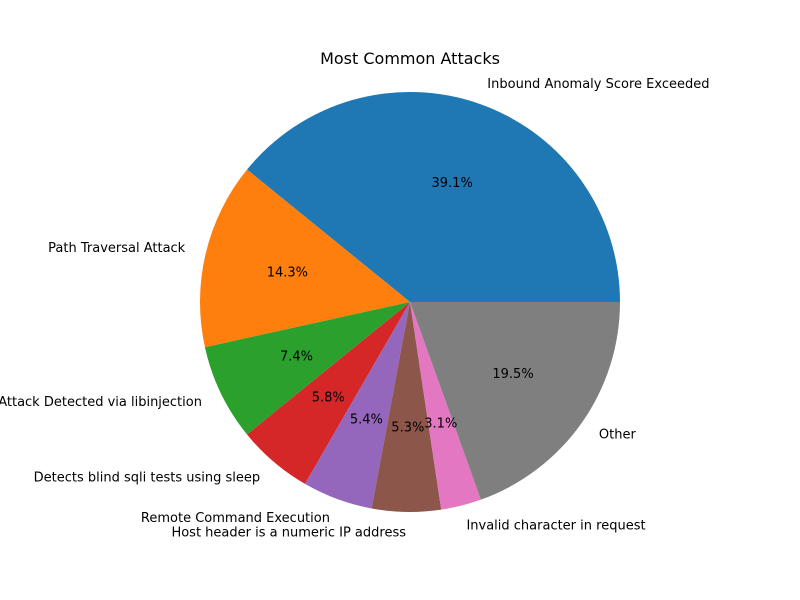  What do you see at coordinates (288, 532) in the screenshot?
I see `slice-label-host-header-is-a-numeric-ip-address: Host header is a numeric IP address` at bounding box center [288, 532].